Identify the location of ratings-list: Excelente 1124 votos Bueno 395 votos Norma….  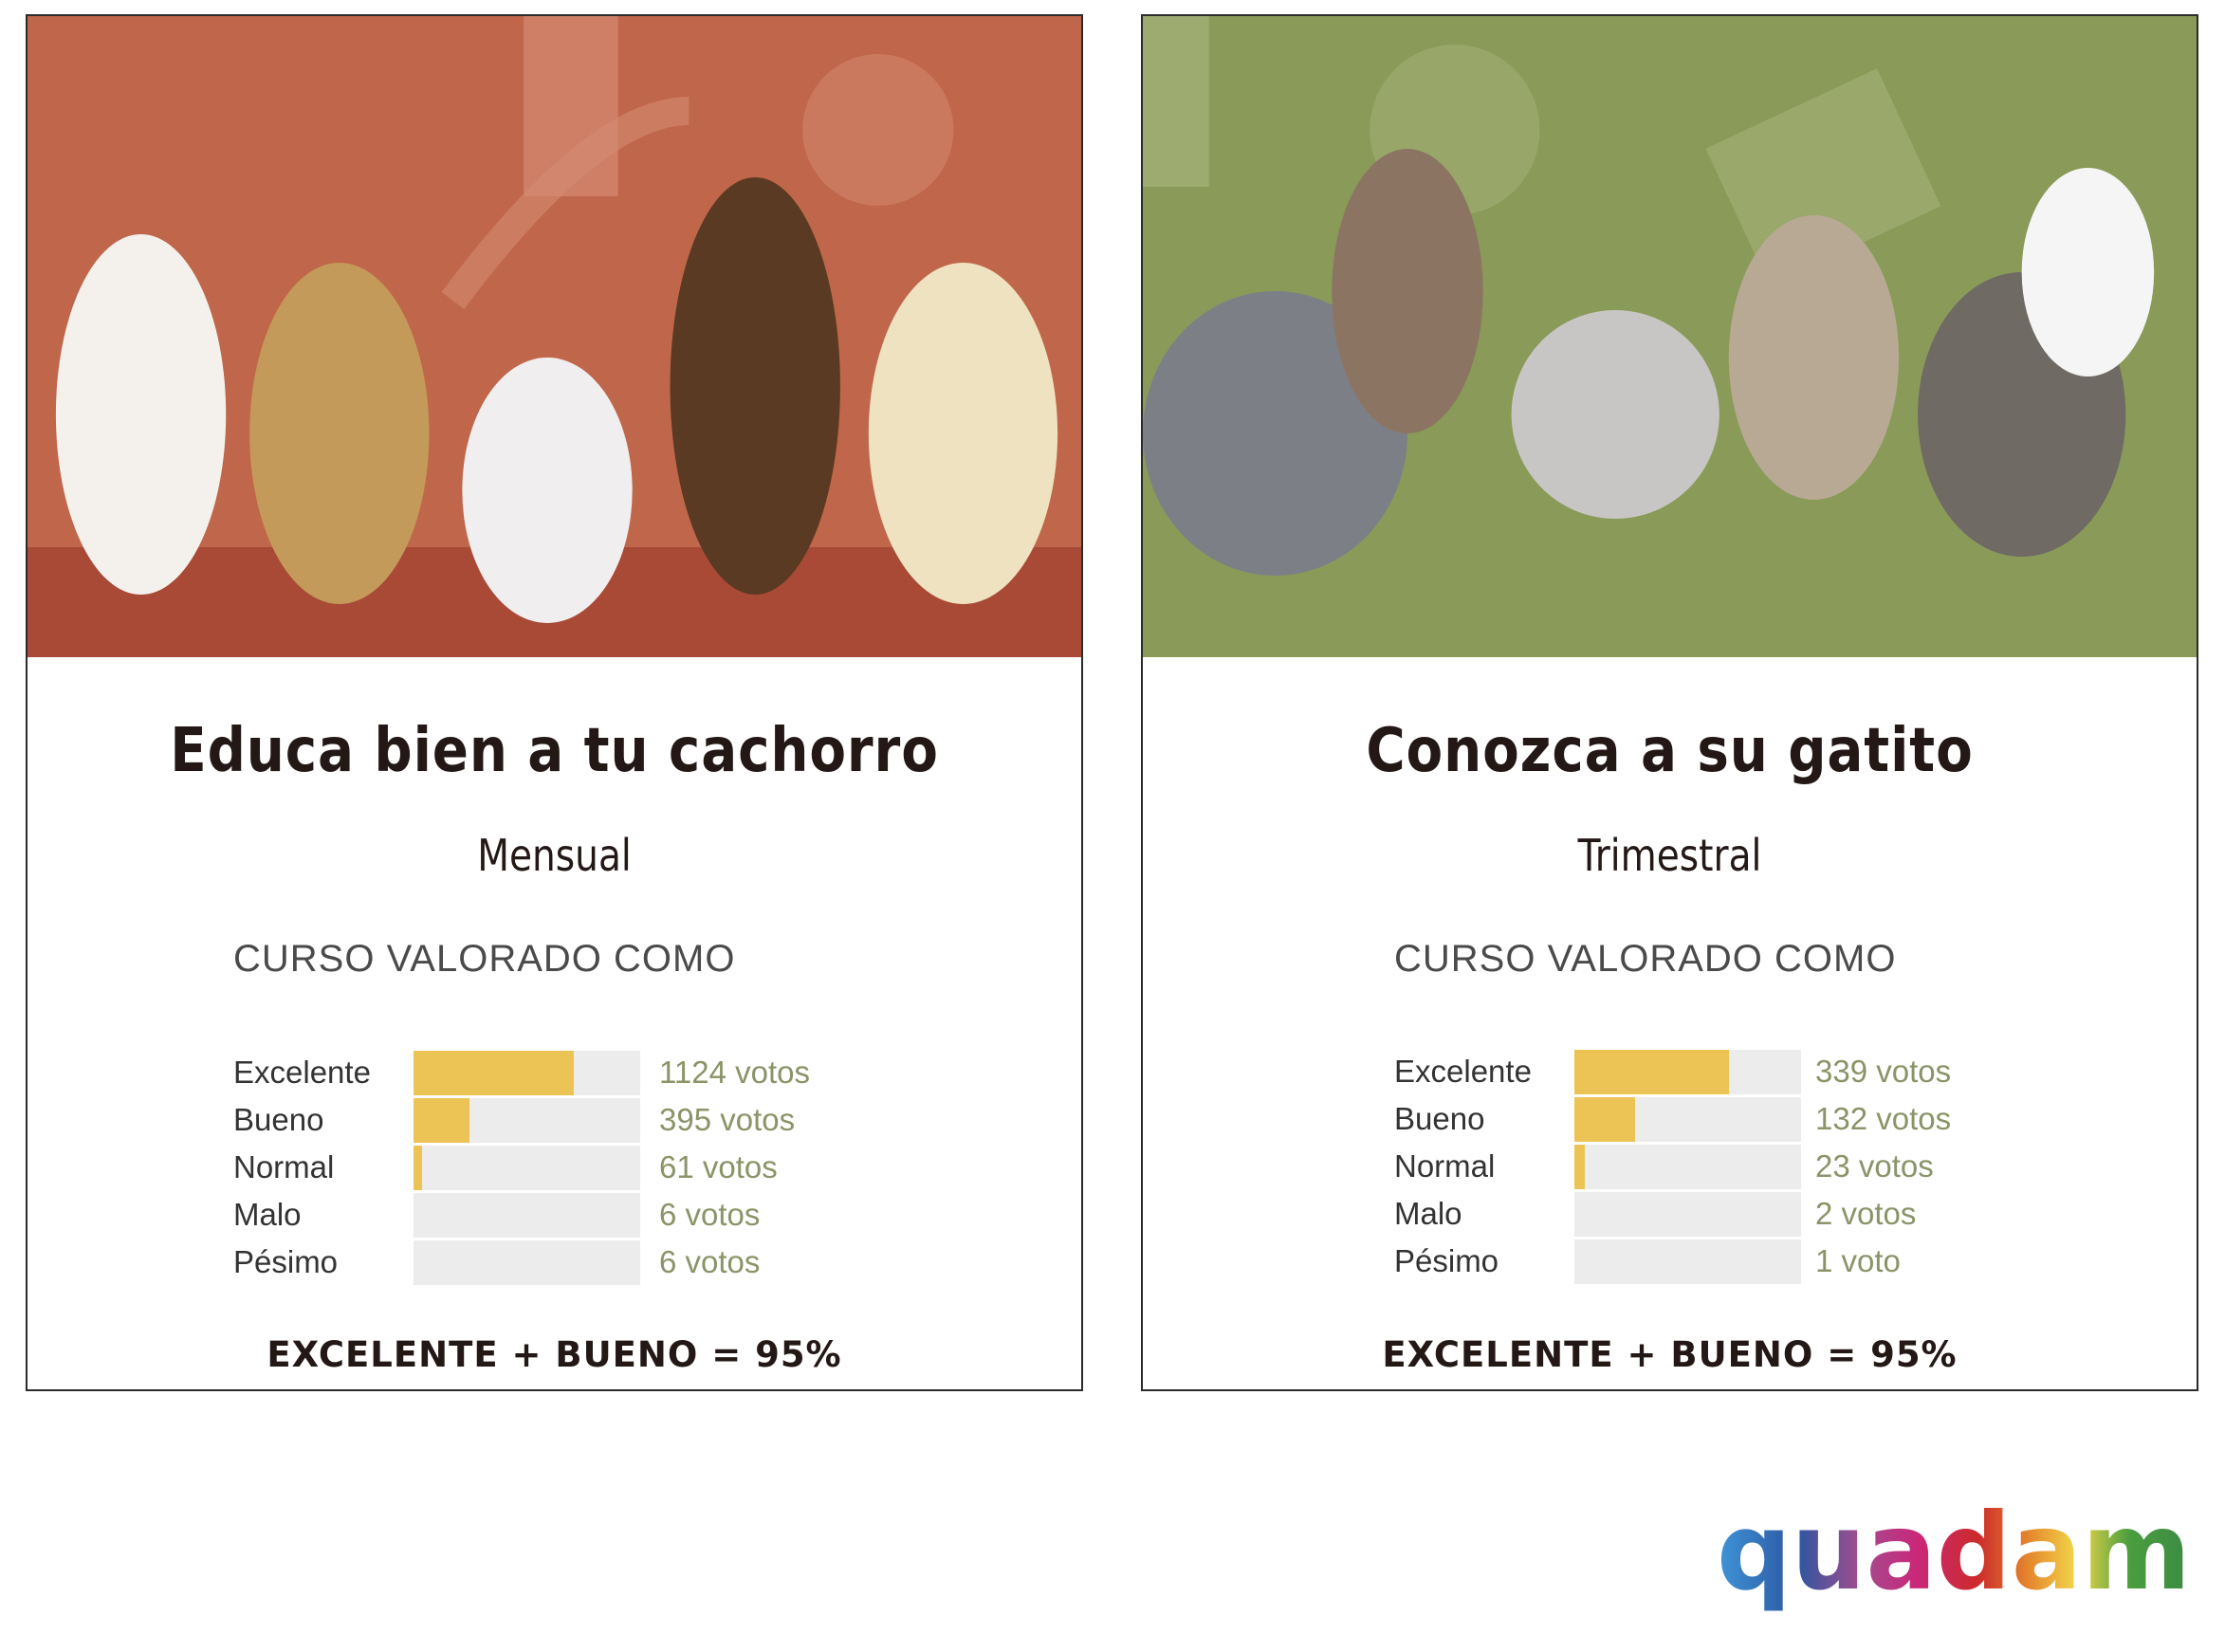
(603, 1168).